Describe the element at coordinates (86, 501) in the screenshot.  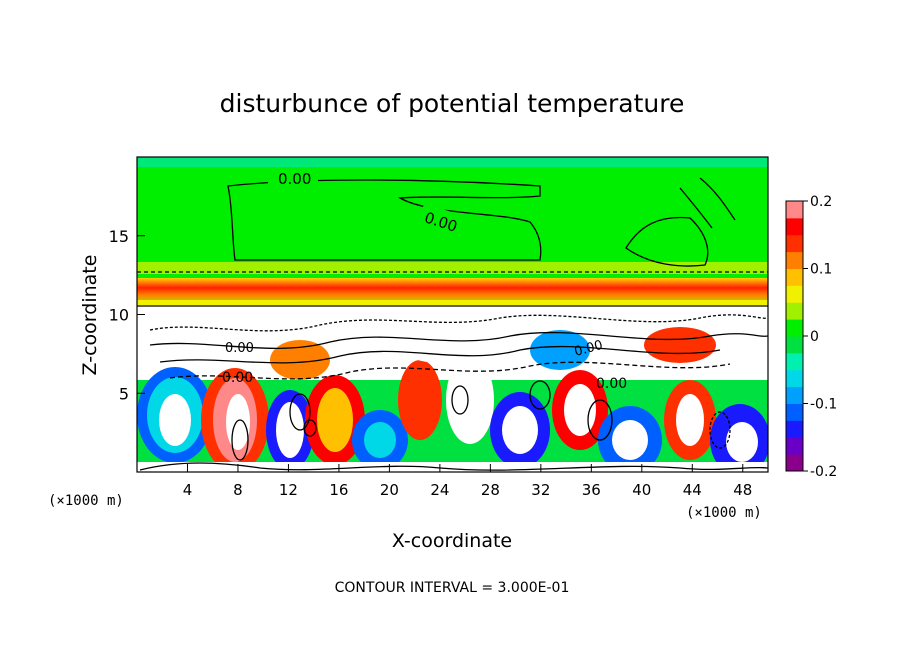
I see `x-unit-left: (×1000 m)` at that location.